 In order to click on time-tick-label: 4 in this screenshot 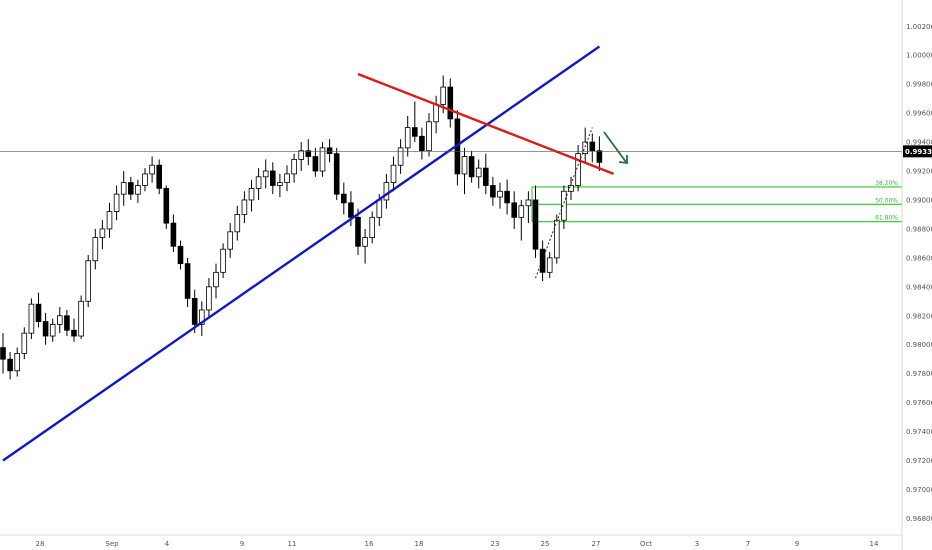, I will do `click(167, 544)`.